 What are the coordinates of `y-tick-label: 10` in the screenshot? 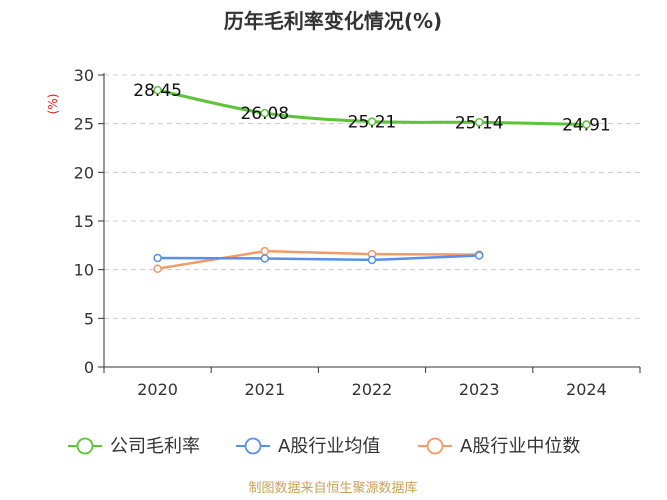 It's located at (84, 270).